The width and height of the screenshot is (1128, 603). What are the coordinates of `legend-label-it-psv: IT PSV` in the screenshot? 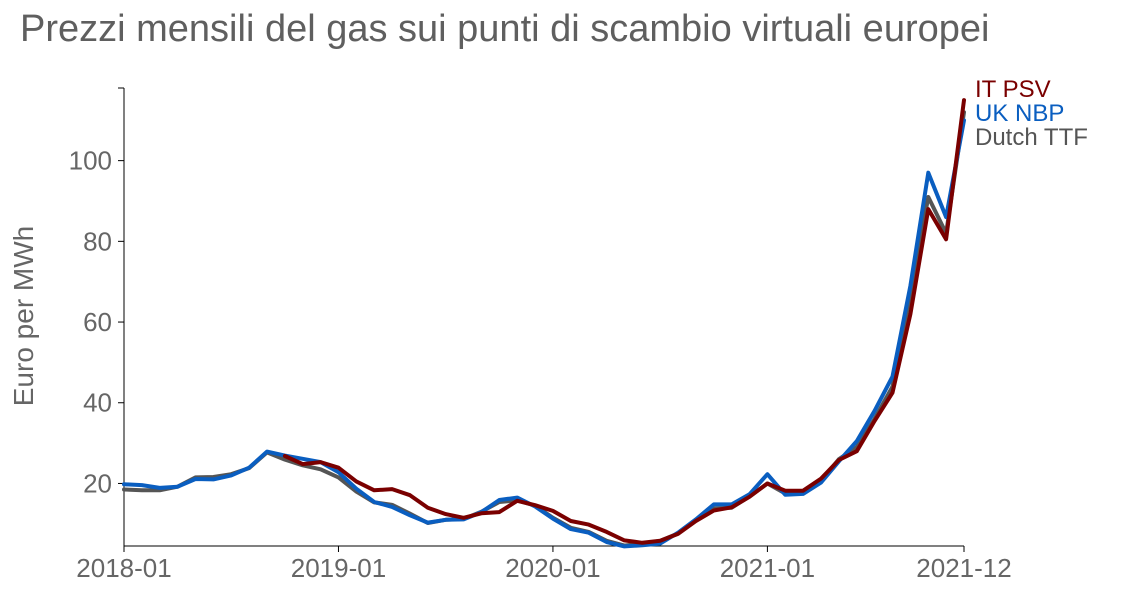 It's located at (1013, 89).